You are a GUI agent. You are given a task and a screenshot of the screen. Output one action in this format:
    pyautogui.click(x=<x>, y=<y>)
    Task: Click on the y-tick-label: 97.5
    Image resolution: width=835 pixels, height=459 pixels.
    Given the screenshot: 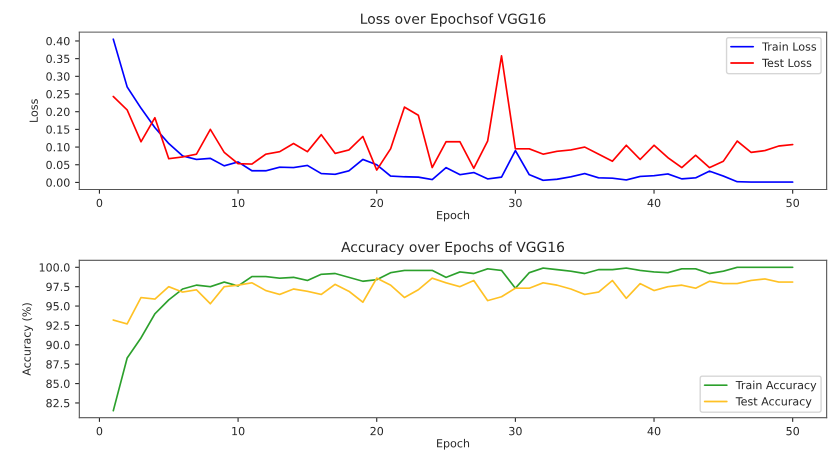 What is the action you would take?
    pyautogui.click(x=58, y=287)
    